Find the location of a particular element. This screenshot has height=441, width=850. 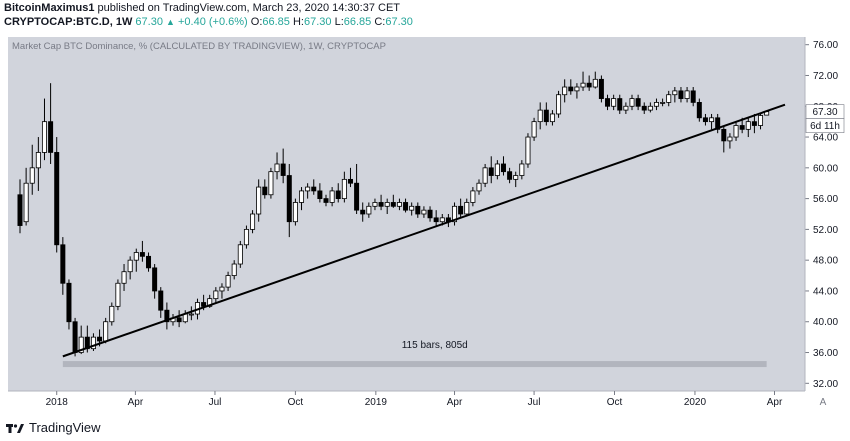

author-name: BitcoinMaximus1 is located at coordinates (49, 8).